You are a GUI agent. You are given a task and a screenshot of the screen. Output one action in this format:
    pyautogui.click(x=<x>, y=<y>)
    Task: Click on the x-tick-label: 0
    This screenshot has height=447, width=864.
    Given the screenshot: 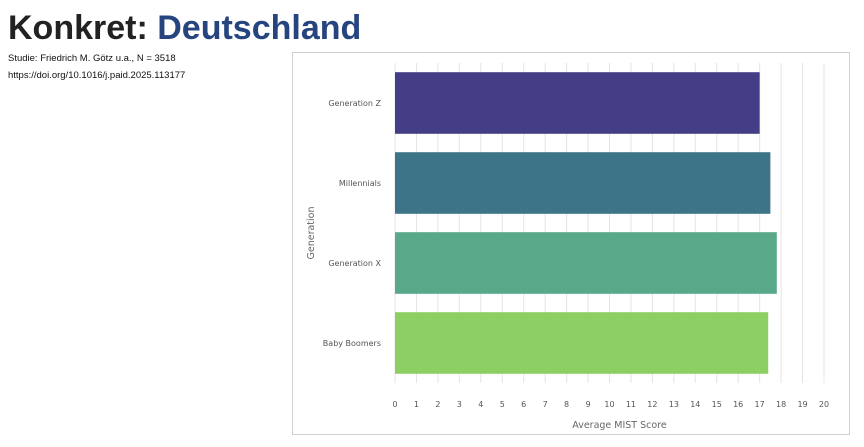 What is the action you would take?
    pyautogui.click(x=394, y=404)
    